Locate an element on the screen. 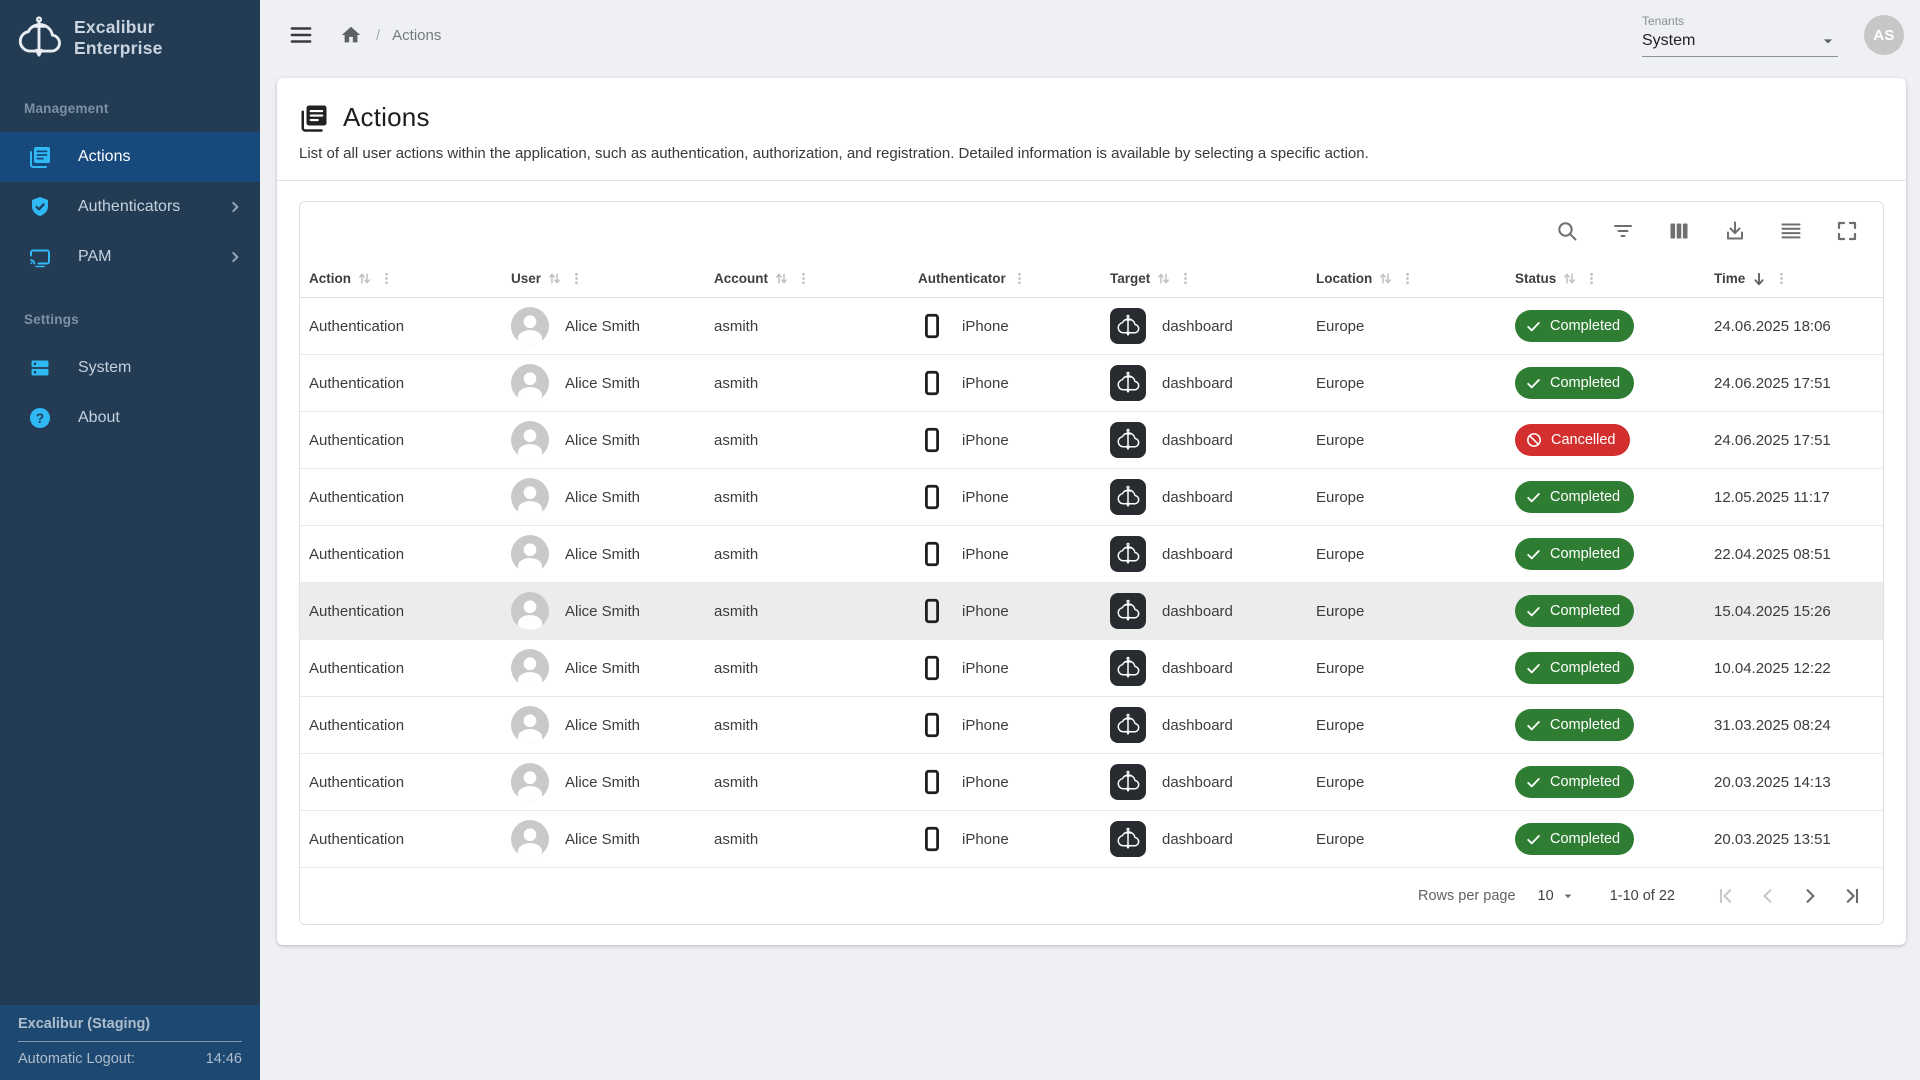 This screenshot has width=1920, height=1080. sidebar-nav: Management Actions is located at coordinates (130, 257).